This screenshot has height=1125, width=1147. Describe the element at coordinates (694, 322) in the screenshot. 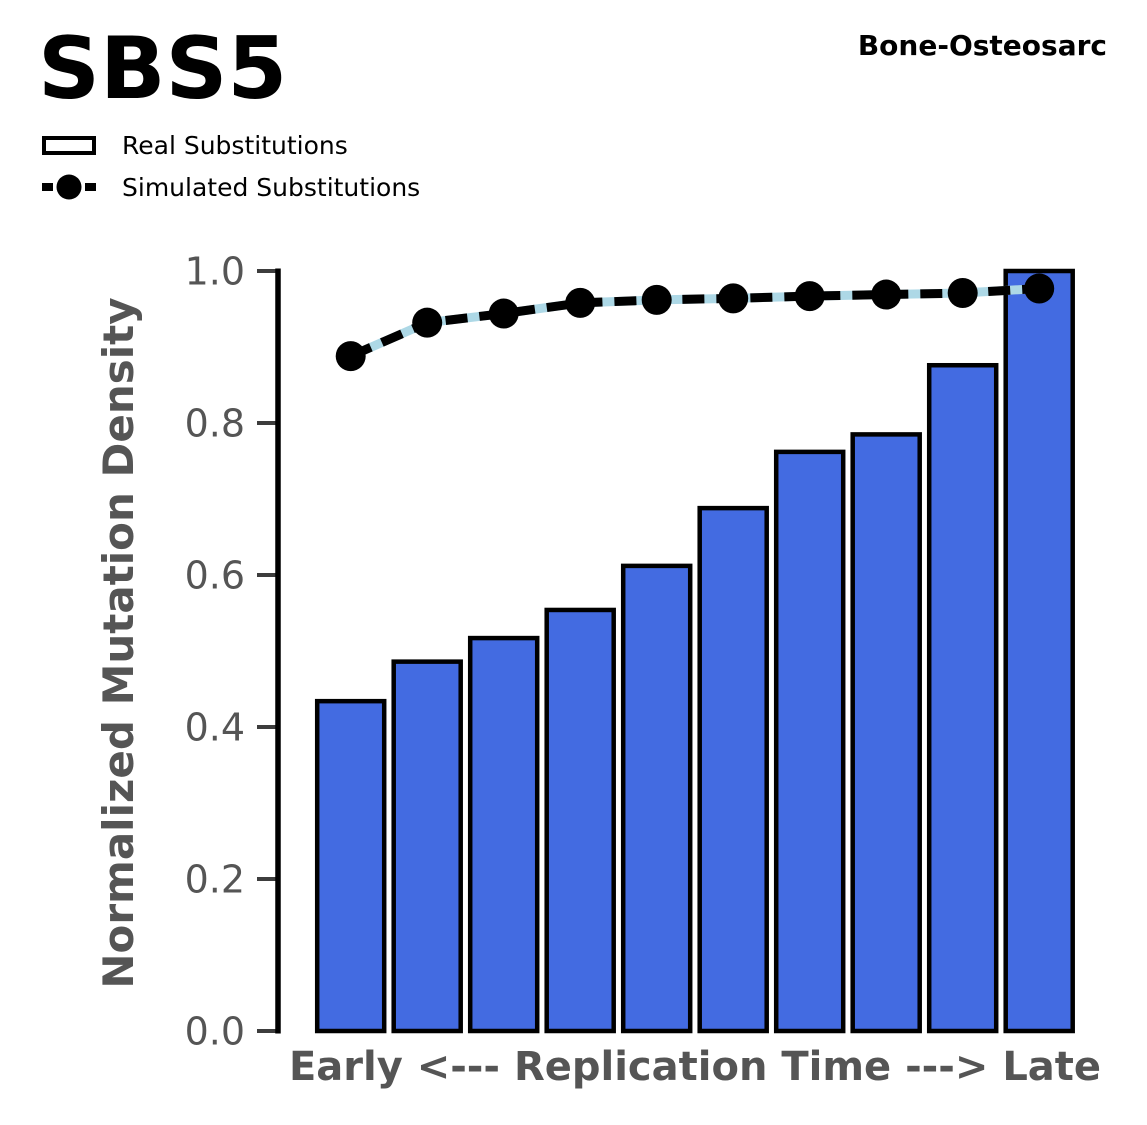

I see `simulated-line` at that location.